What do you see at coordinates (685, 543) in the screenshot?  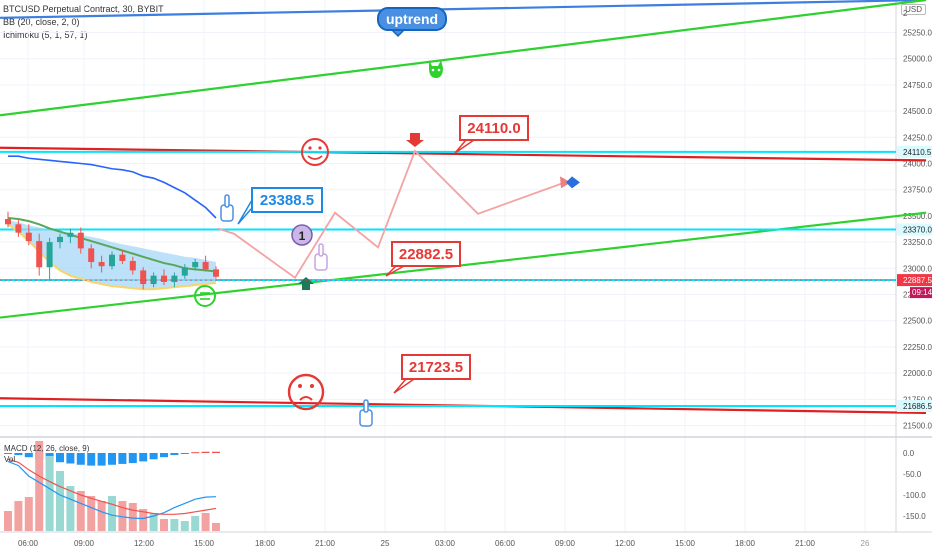 I see `time-tick-label: 15:00` at bounding box center [685, 543].